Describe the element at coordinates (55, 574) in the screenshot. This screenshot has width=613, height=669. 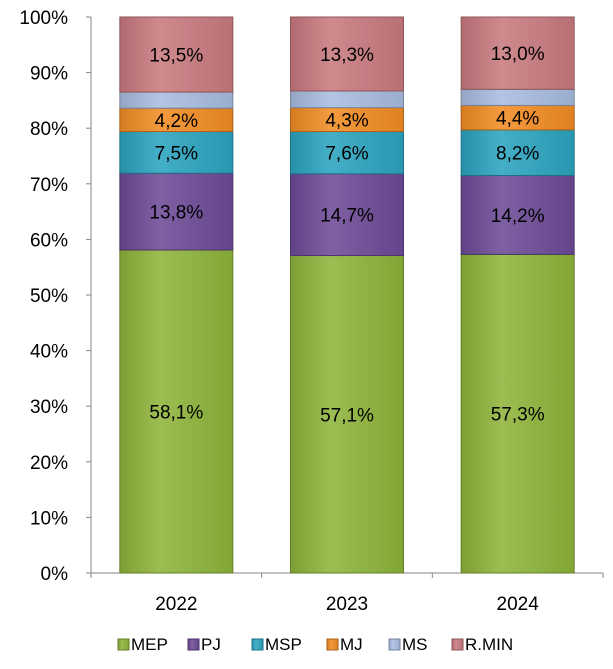
I see `y-tick-label: 0%` at that location.